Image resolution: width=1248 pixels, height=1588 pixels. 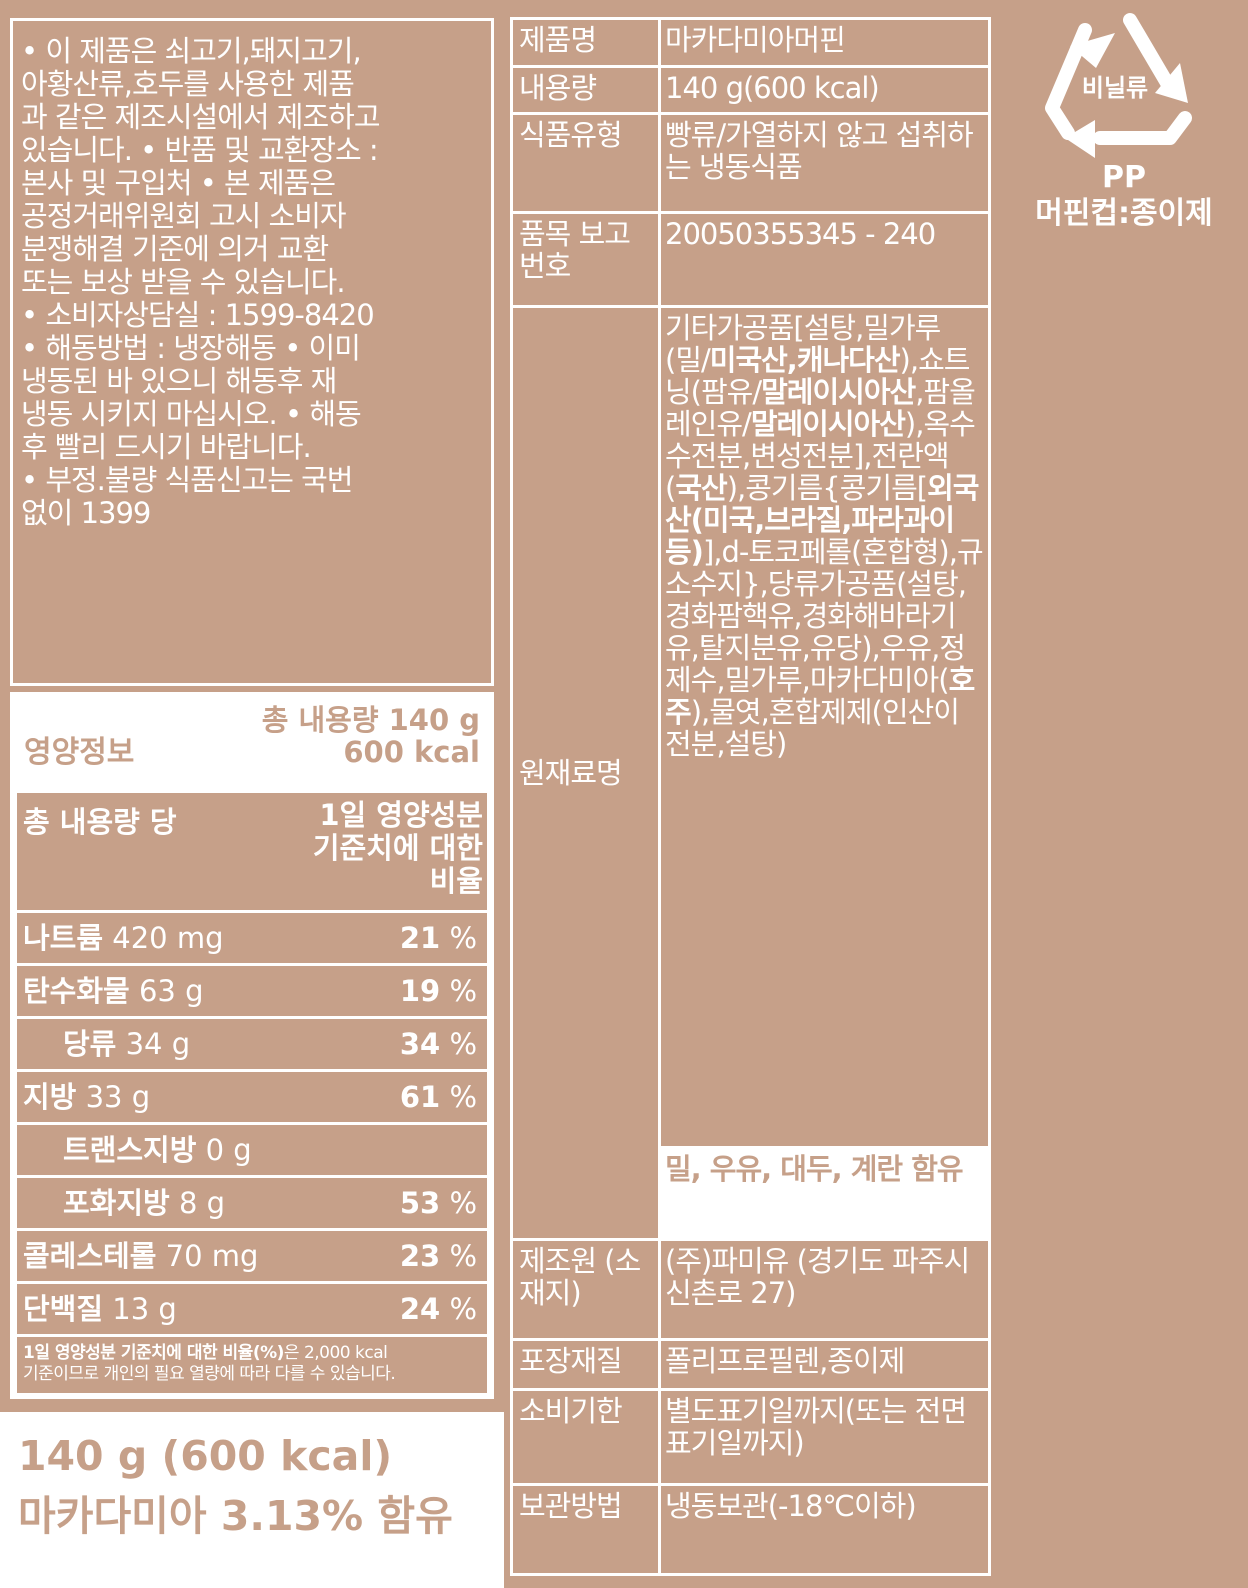 I want to click on info-label: 포장재질, so click(x=587, y=1364).